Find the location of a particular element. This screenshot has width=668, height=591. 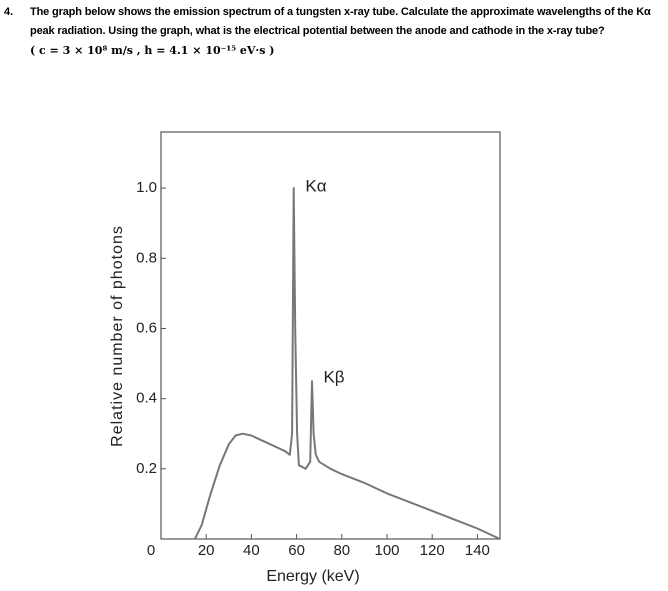

x-tick-label: 100 is located at coordinates (386, 550).